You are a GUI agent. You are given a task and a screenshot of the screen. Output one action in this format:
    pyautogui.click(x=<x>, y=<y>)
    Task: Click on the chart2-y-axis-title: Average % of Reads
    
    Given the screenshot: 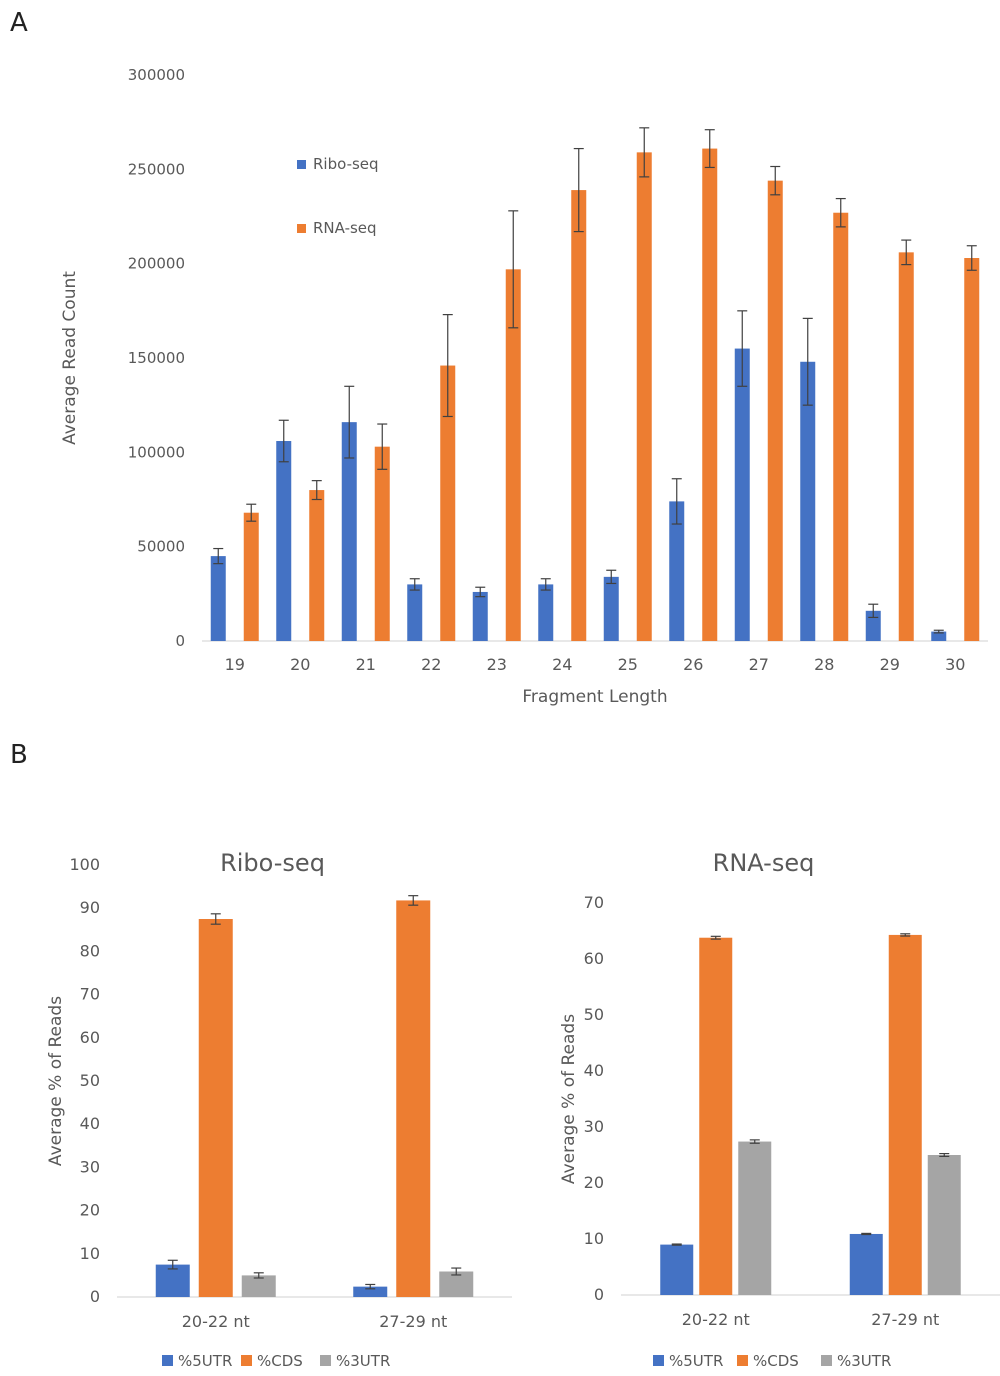 What is the action you would take?
    pyautogui.click(x=569, y=1099)
    